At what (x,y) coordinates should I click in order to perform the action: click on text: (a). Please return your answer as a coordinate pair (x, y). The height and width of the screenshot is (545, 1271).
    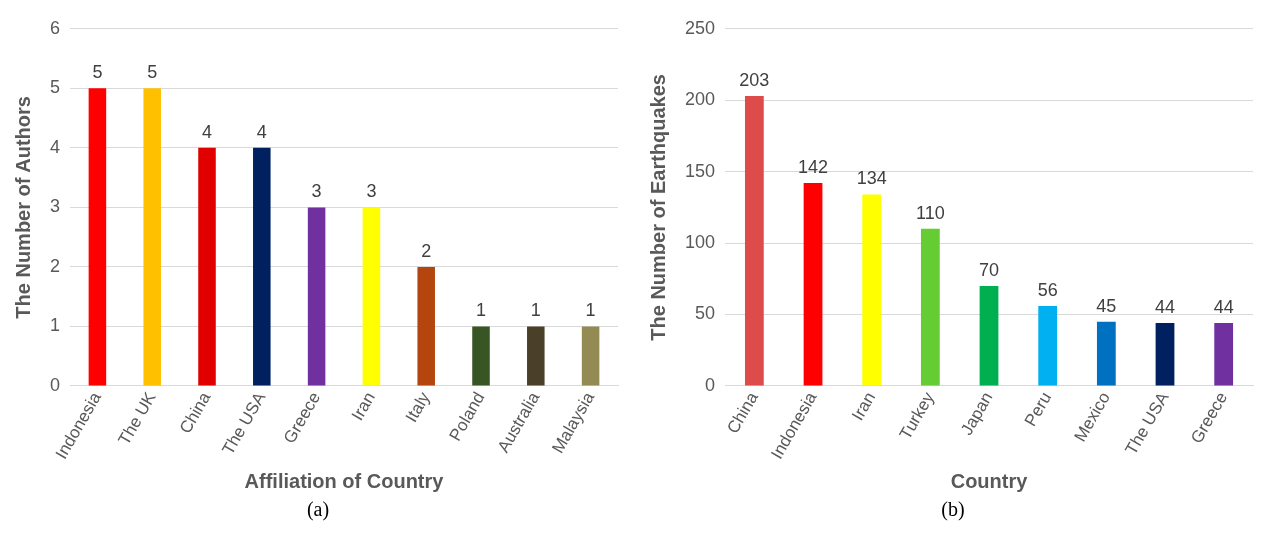
    Looking at the image, I should click on (318, 509).